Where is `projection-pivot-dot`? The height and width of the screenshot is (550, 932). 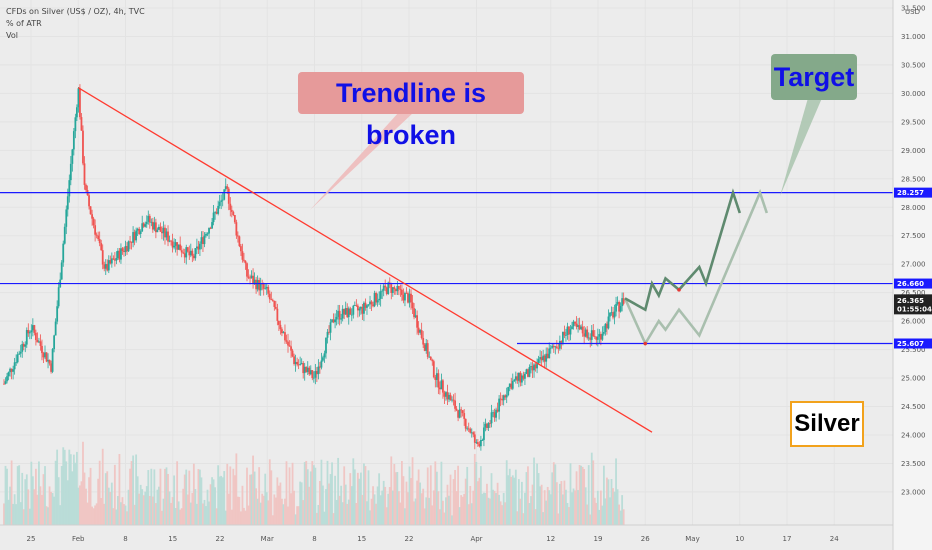 projection-pivot-dot is located at coordinates (679, 290).